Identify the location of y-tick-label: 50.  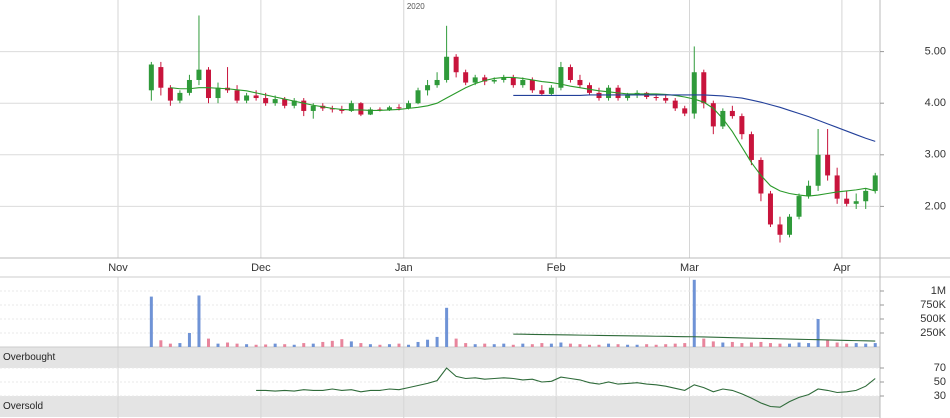
(940, 382).